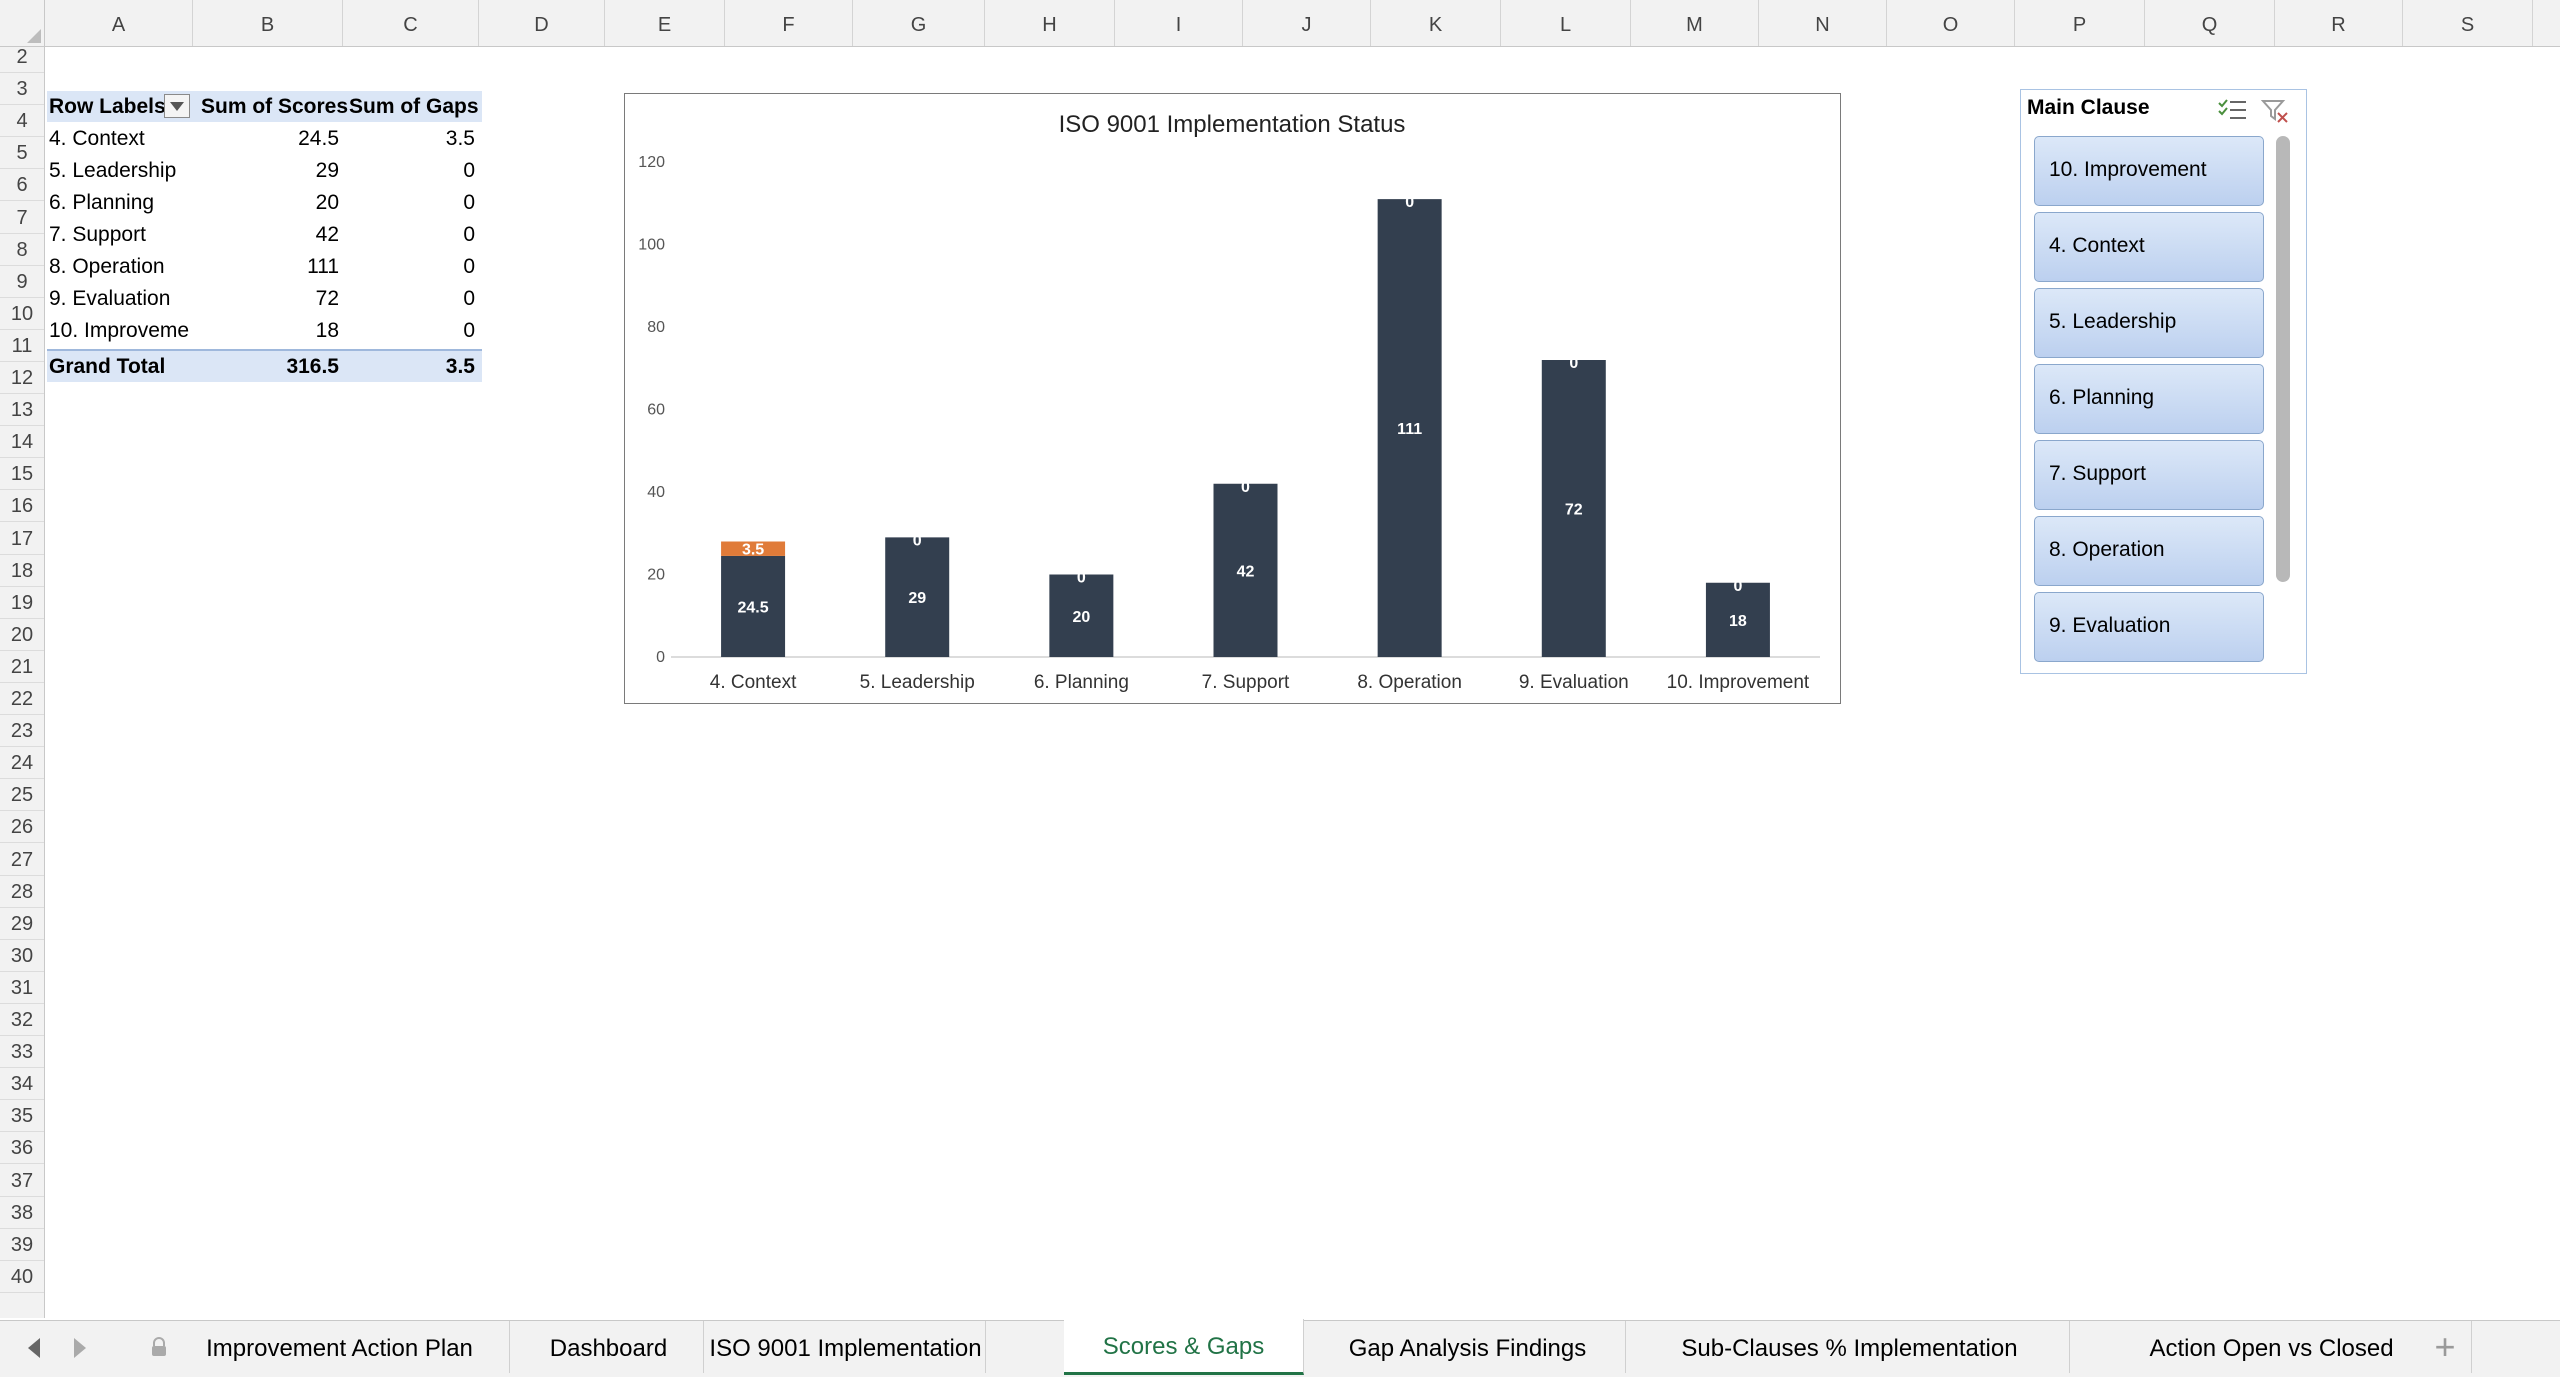 This screenshot has height=1377, width=2560. What do you see at coordinates (107, 106) in the screenshot?
I see `pivot-header-row-labels: Row Labels` at bounding box center [107, 106].